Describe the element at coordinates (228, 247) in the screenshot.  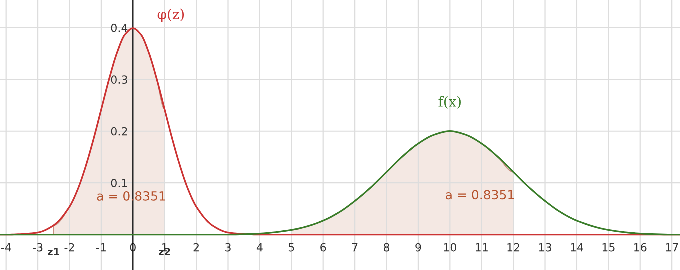
I see `x-tick-label: 3` at that location.